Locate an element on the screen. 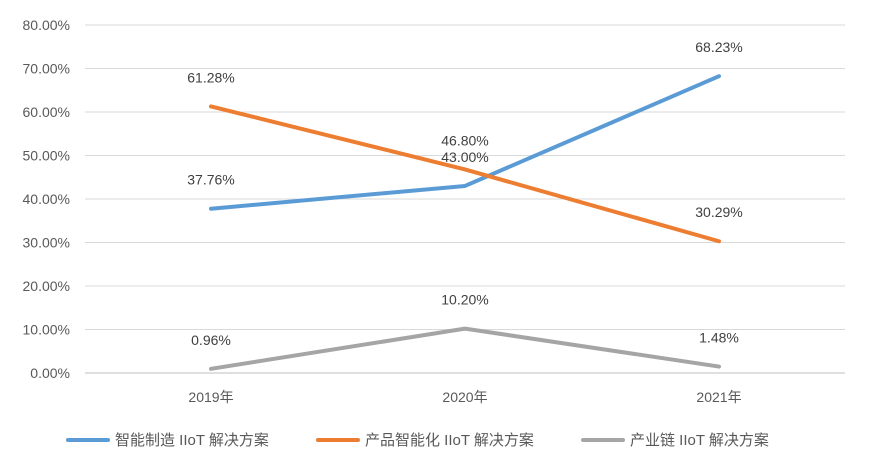 The height and width of the screenshot is (470, 870). x-tick-label: 2021年 is located at coordinates (718, 397).